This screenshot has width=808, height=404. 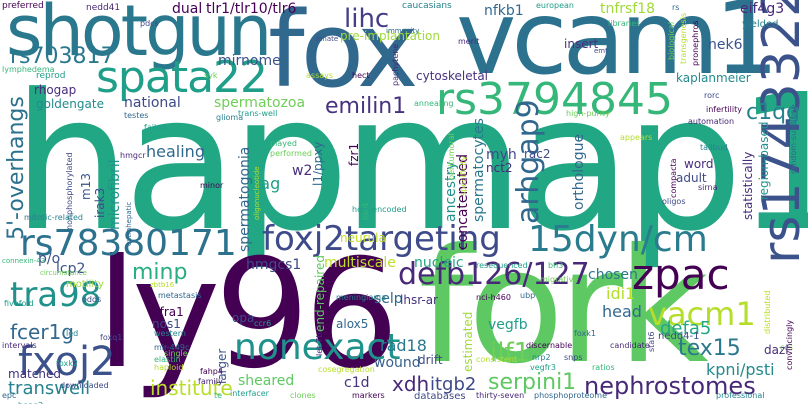 I want to click on minor-word: testes, so click(x=136, y=115).